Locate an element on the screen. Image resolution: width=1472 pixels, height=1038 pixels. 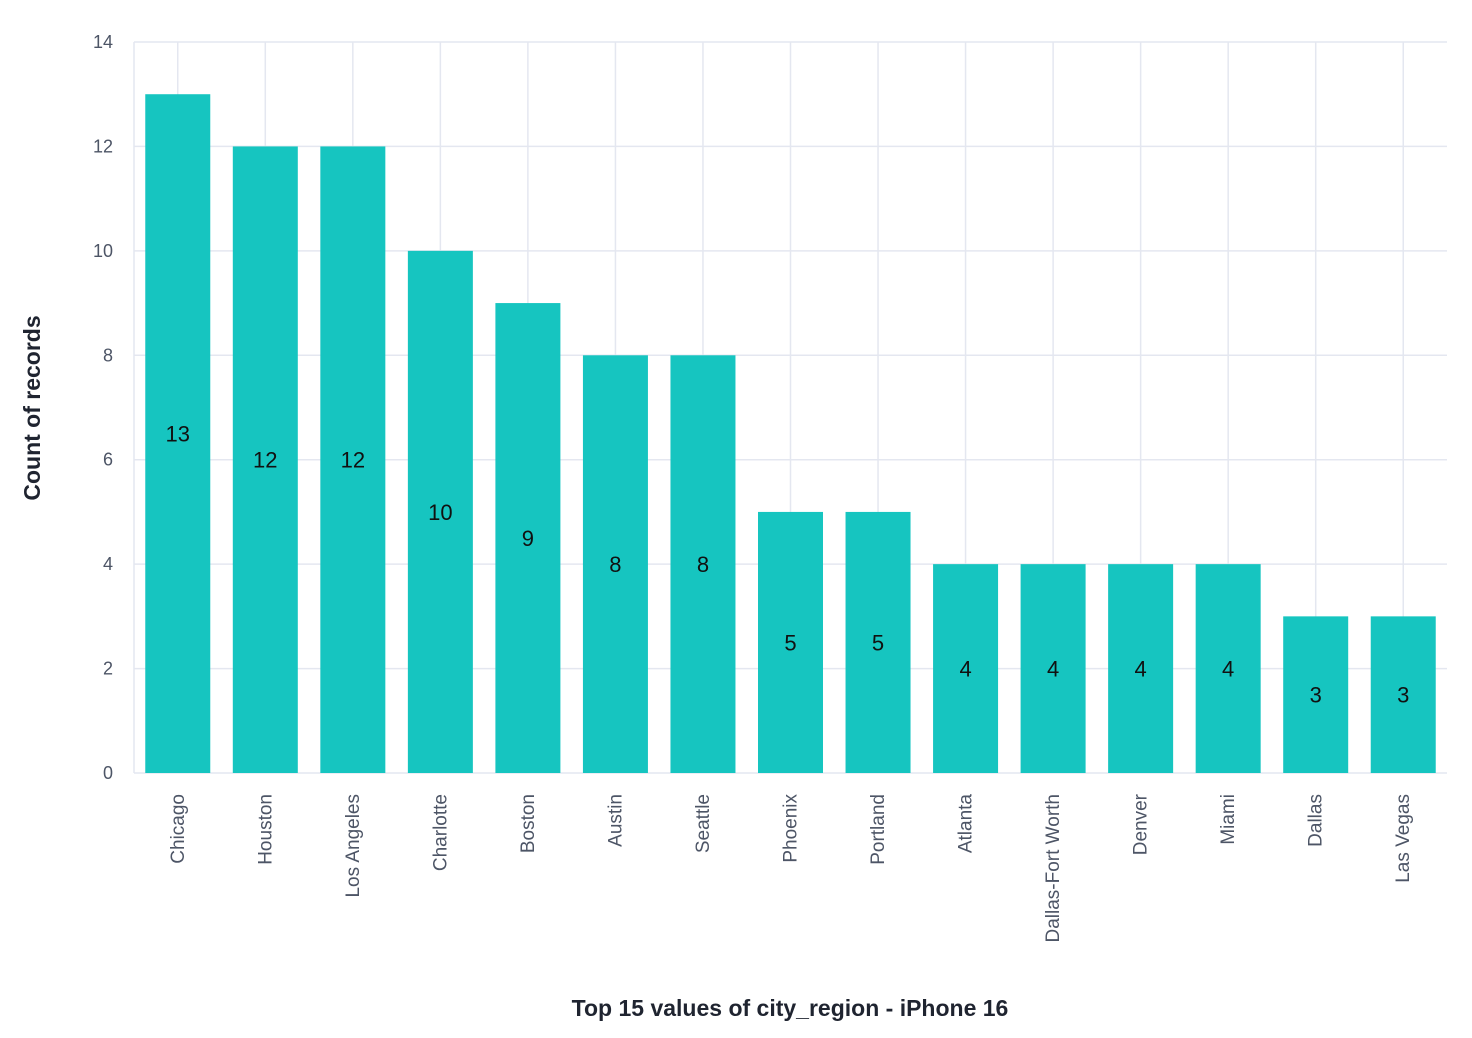
x-tick-label: Portland is located at coordinates (878, 829).